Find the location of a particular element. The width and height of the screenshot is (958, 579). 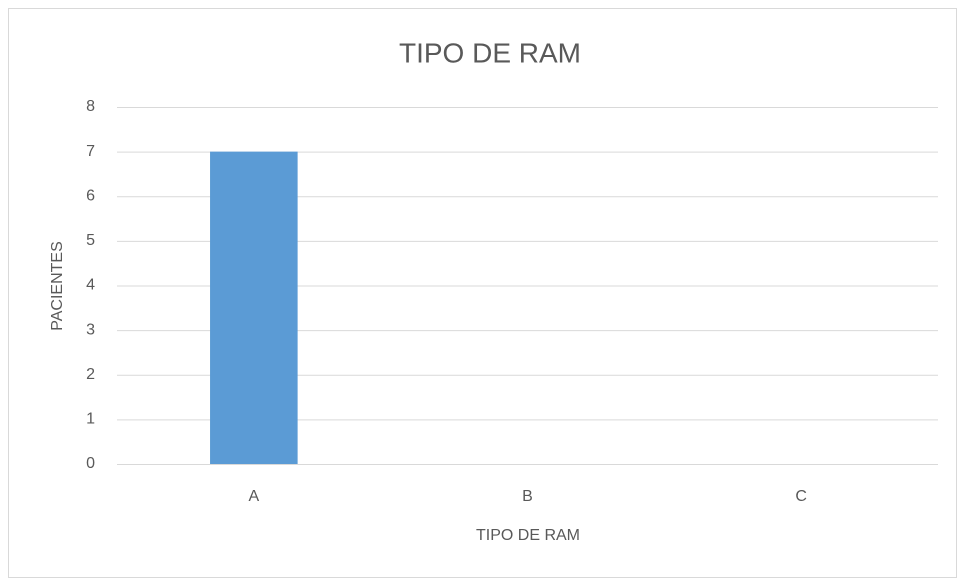

y-tick-label: 5 is located at coordinates (90, 240).